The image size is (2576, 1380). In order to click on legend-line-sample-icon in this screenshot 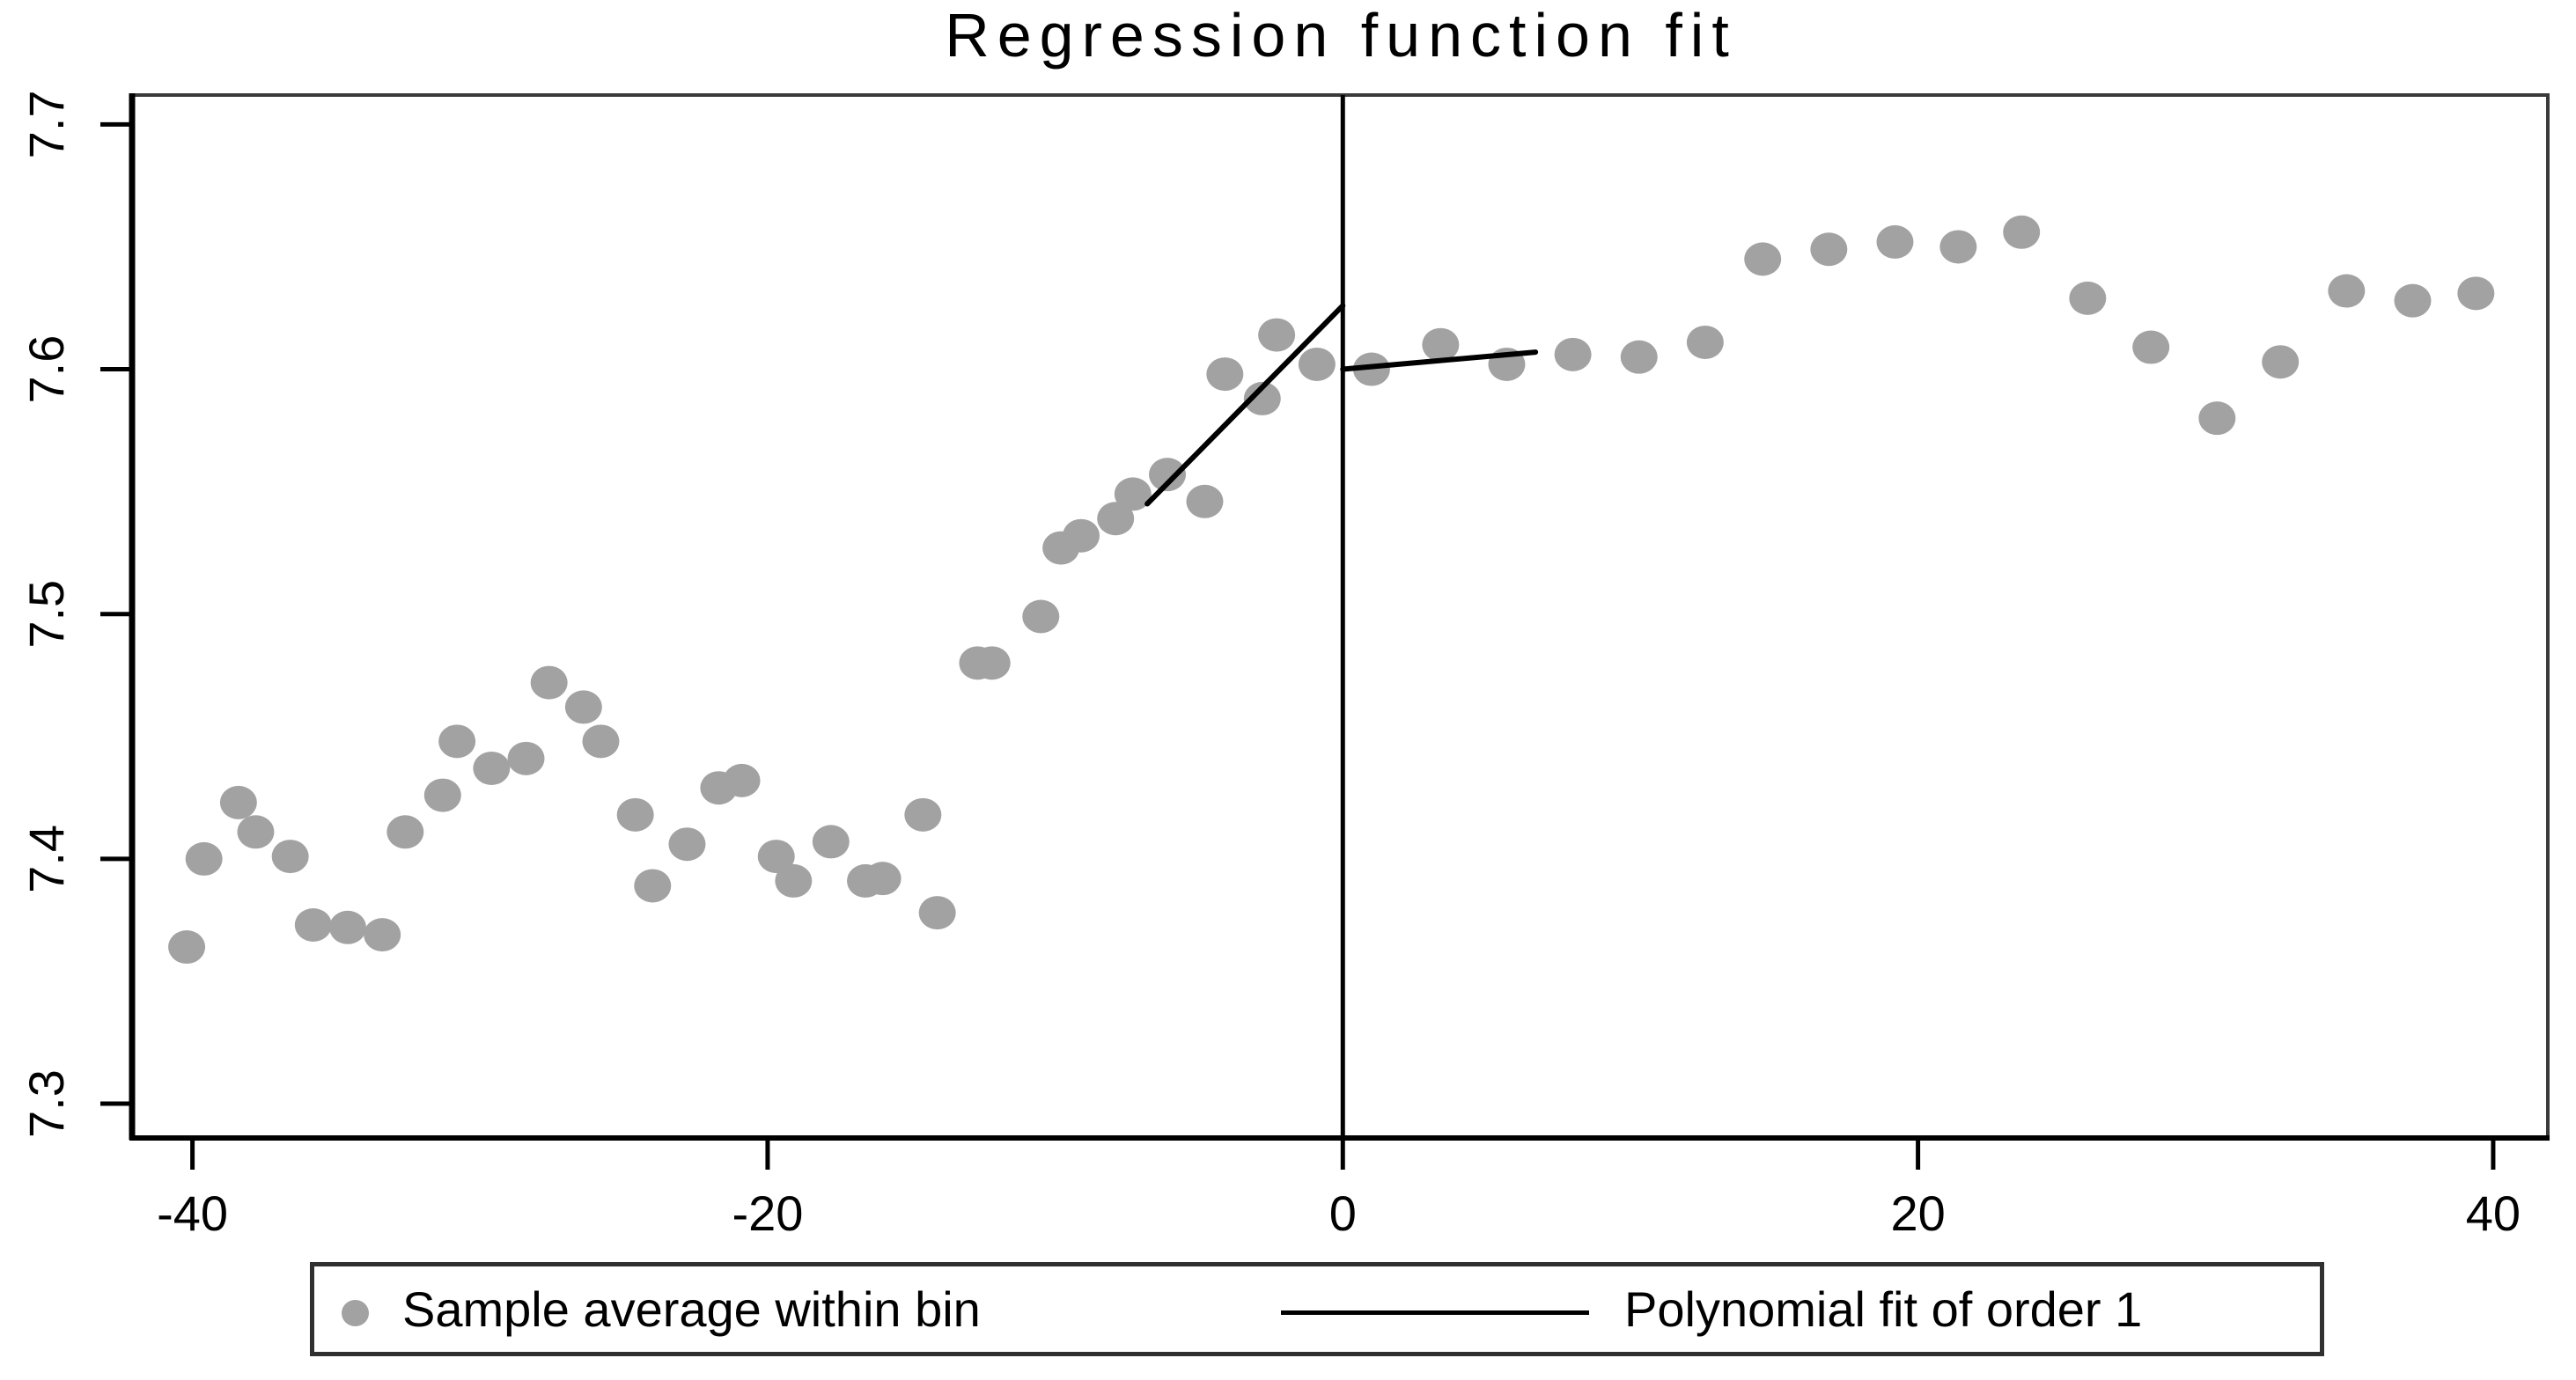, I will do `click(1435, 1312)`.